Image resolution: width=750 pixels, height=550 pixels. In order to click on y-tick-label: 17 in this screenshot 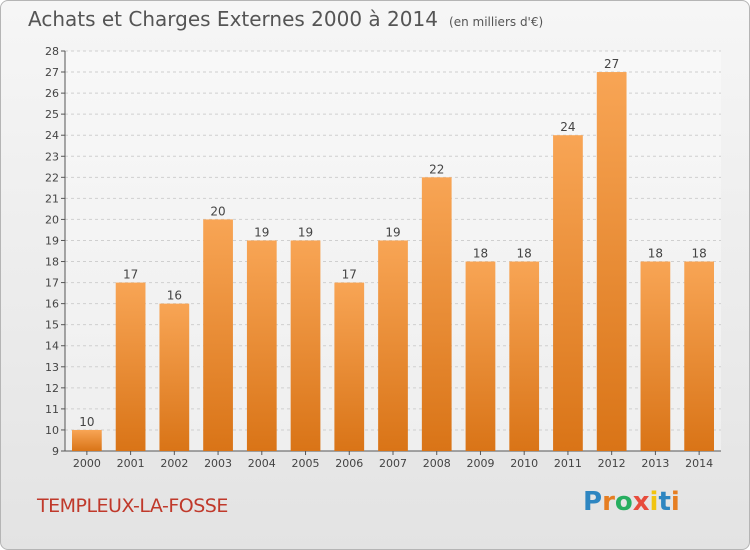, I will do `click(52, 283)`.